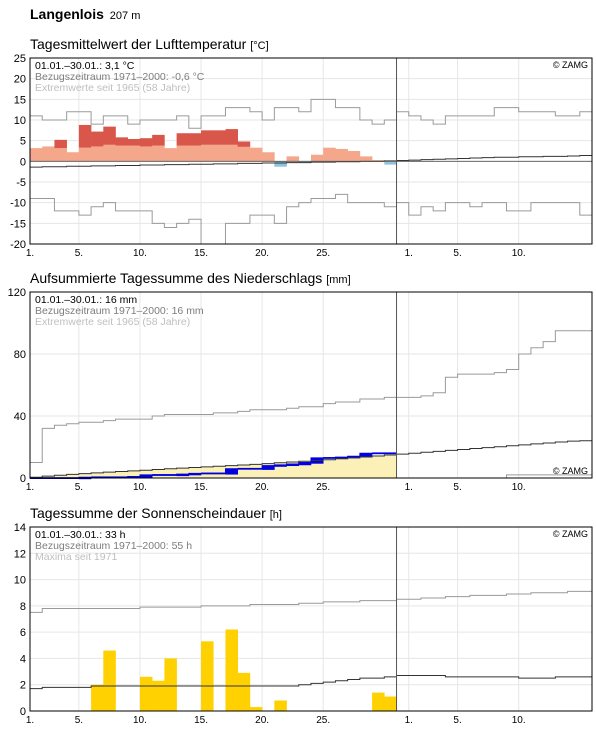  What do you see at coordinates (23, 607) in the screenshot?
I see `sun-y-tick-label: 8` at bounding box center [23, 607].